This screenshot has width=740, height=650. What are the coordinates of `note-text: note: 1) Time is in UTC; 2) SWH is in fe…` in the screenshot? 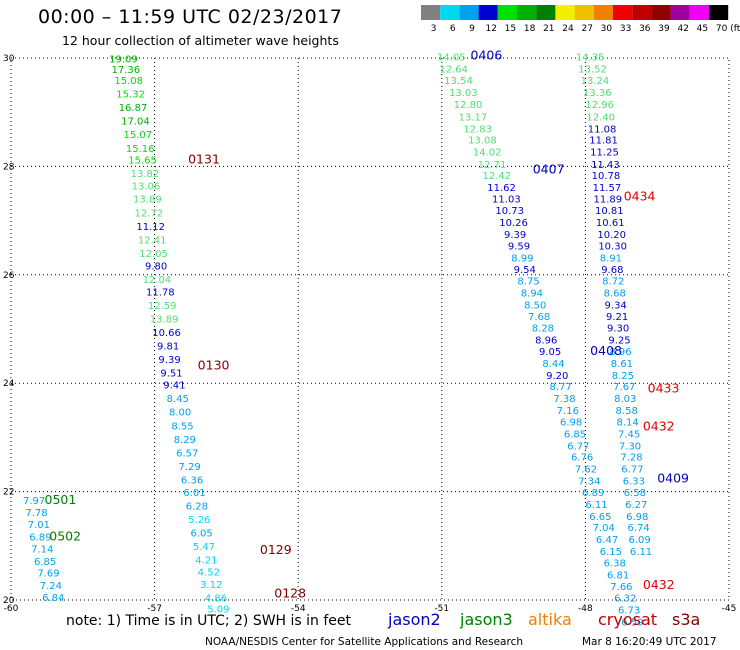 It's located at (209, 621).